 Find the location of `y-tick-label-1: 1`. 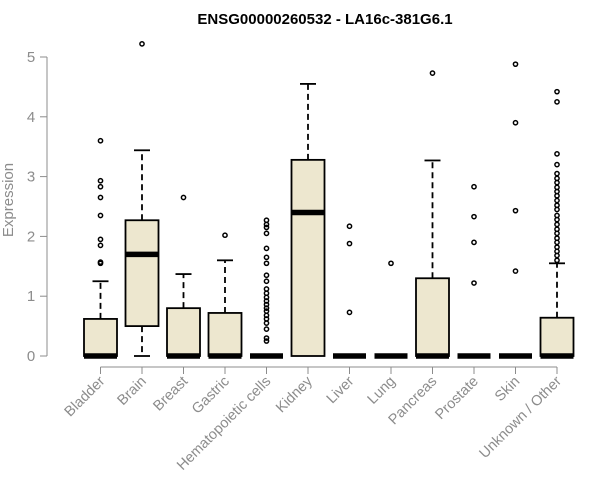

y-tick-label-1: 1 is located at coordinates (31, 296).